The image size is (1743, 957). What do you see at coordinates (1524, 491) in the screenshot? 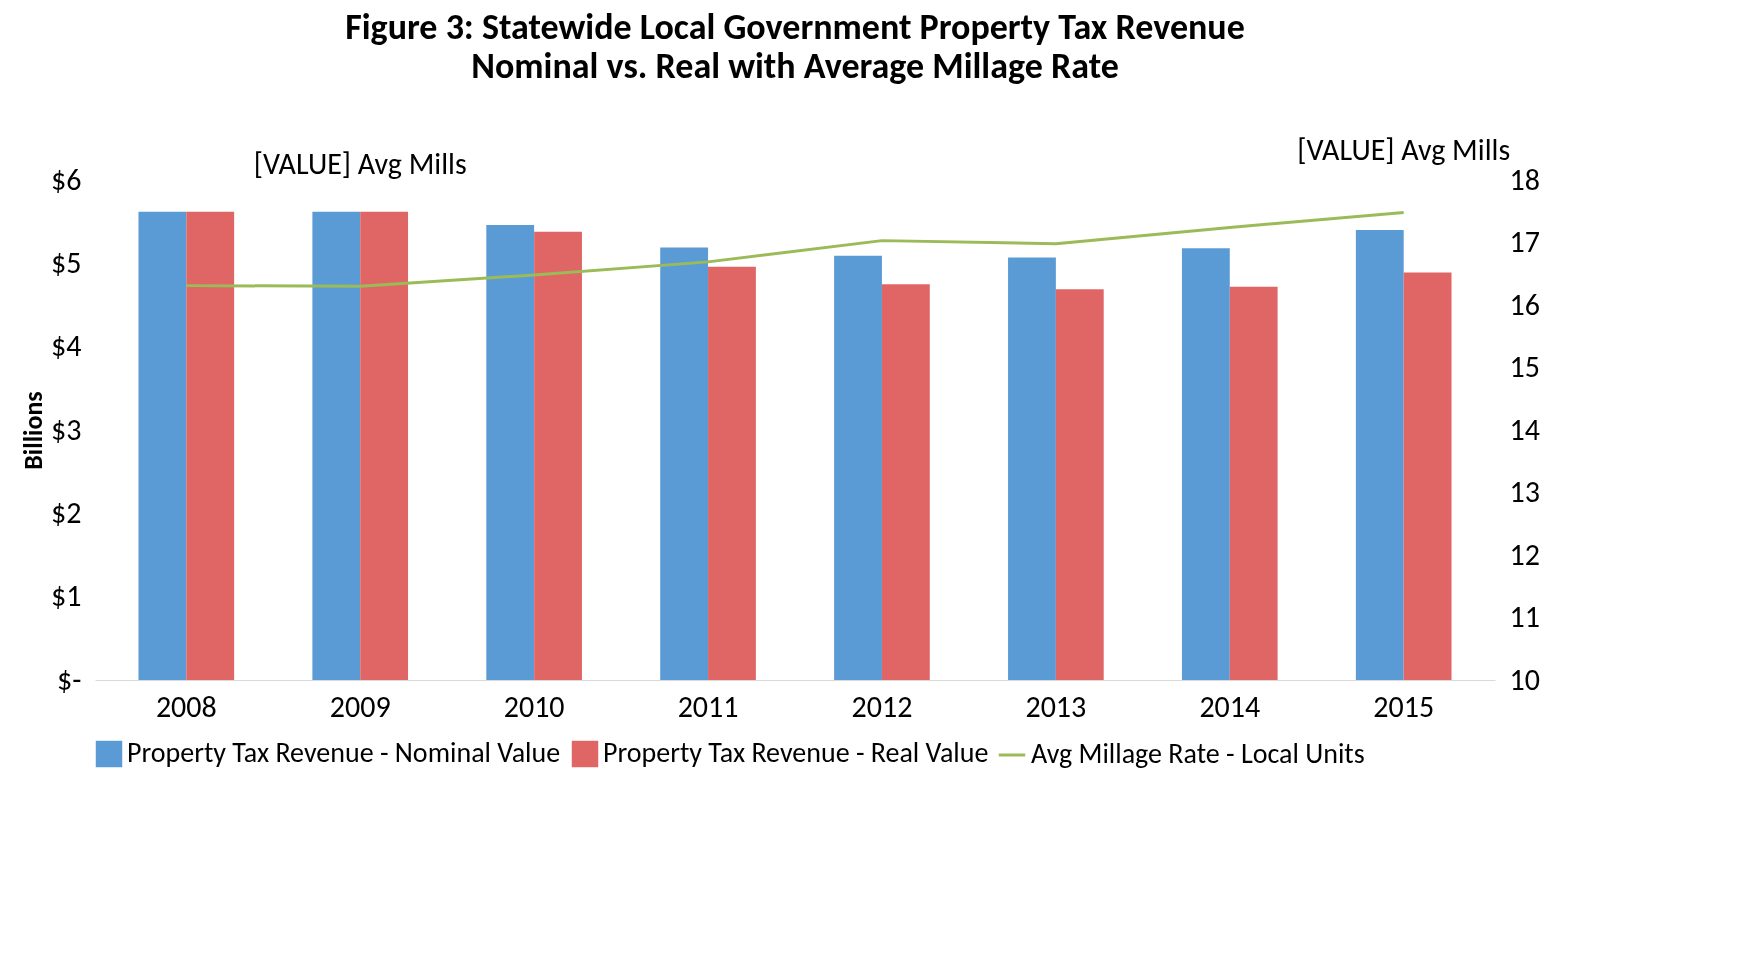
I see `y2-tick-label: 13` at bounding box center [1524, 491].